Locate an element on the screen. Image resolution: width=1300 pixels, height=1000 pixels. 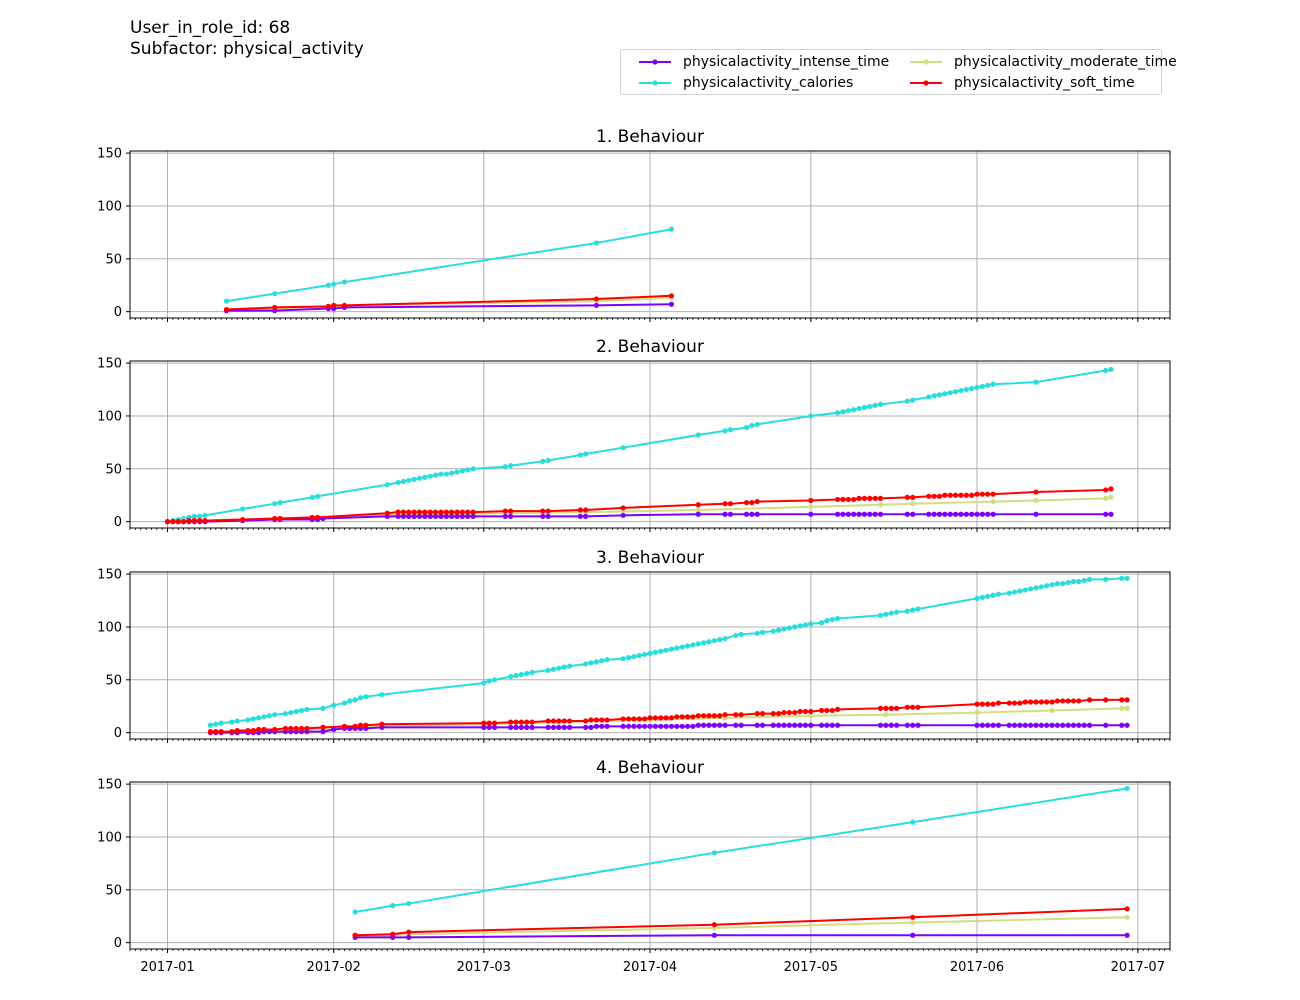
x-tick-label: 2017-04 is located at coordinates (650, 967).